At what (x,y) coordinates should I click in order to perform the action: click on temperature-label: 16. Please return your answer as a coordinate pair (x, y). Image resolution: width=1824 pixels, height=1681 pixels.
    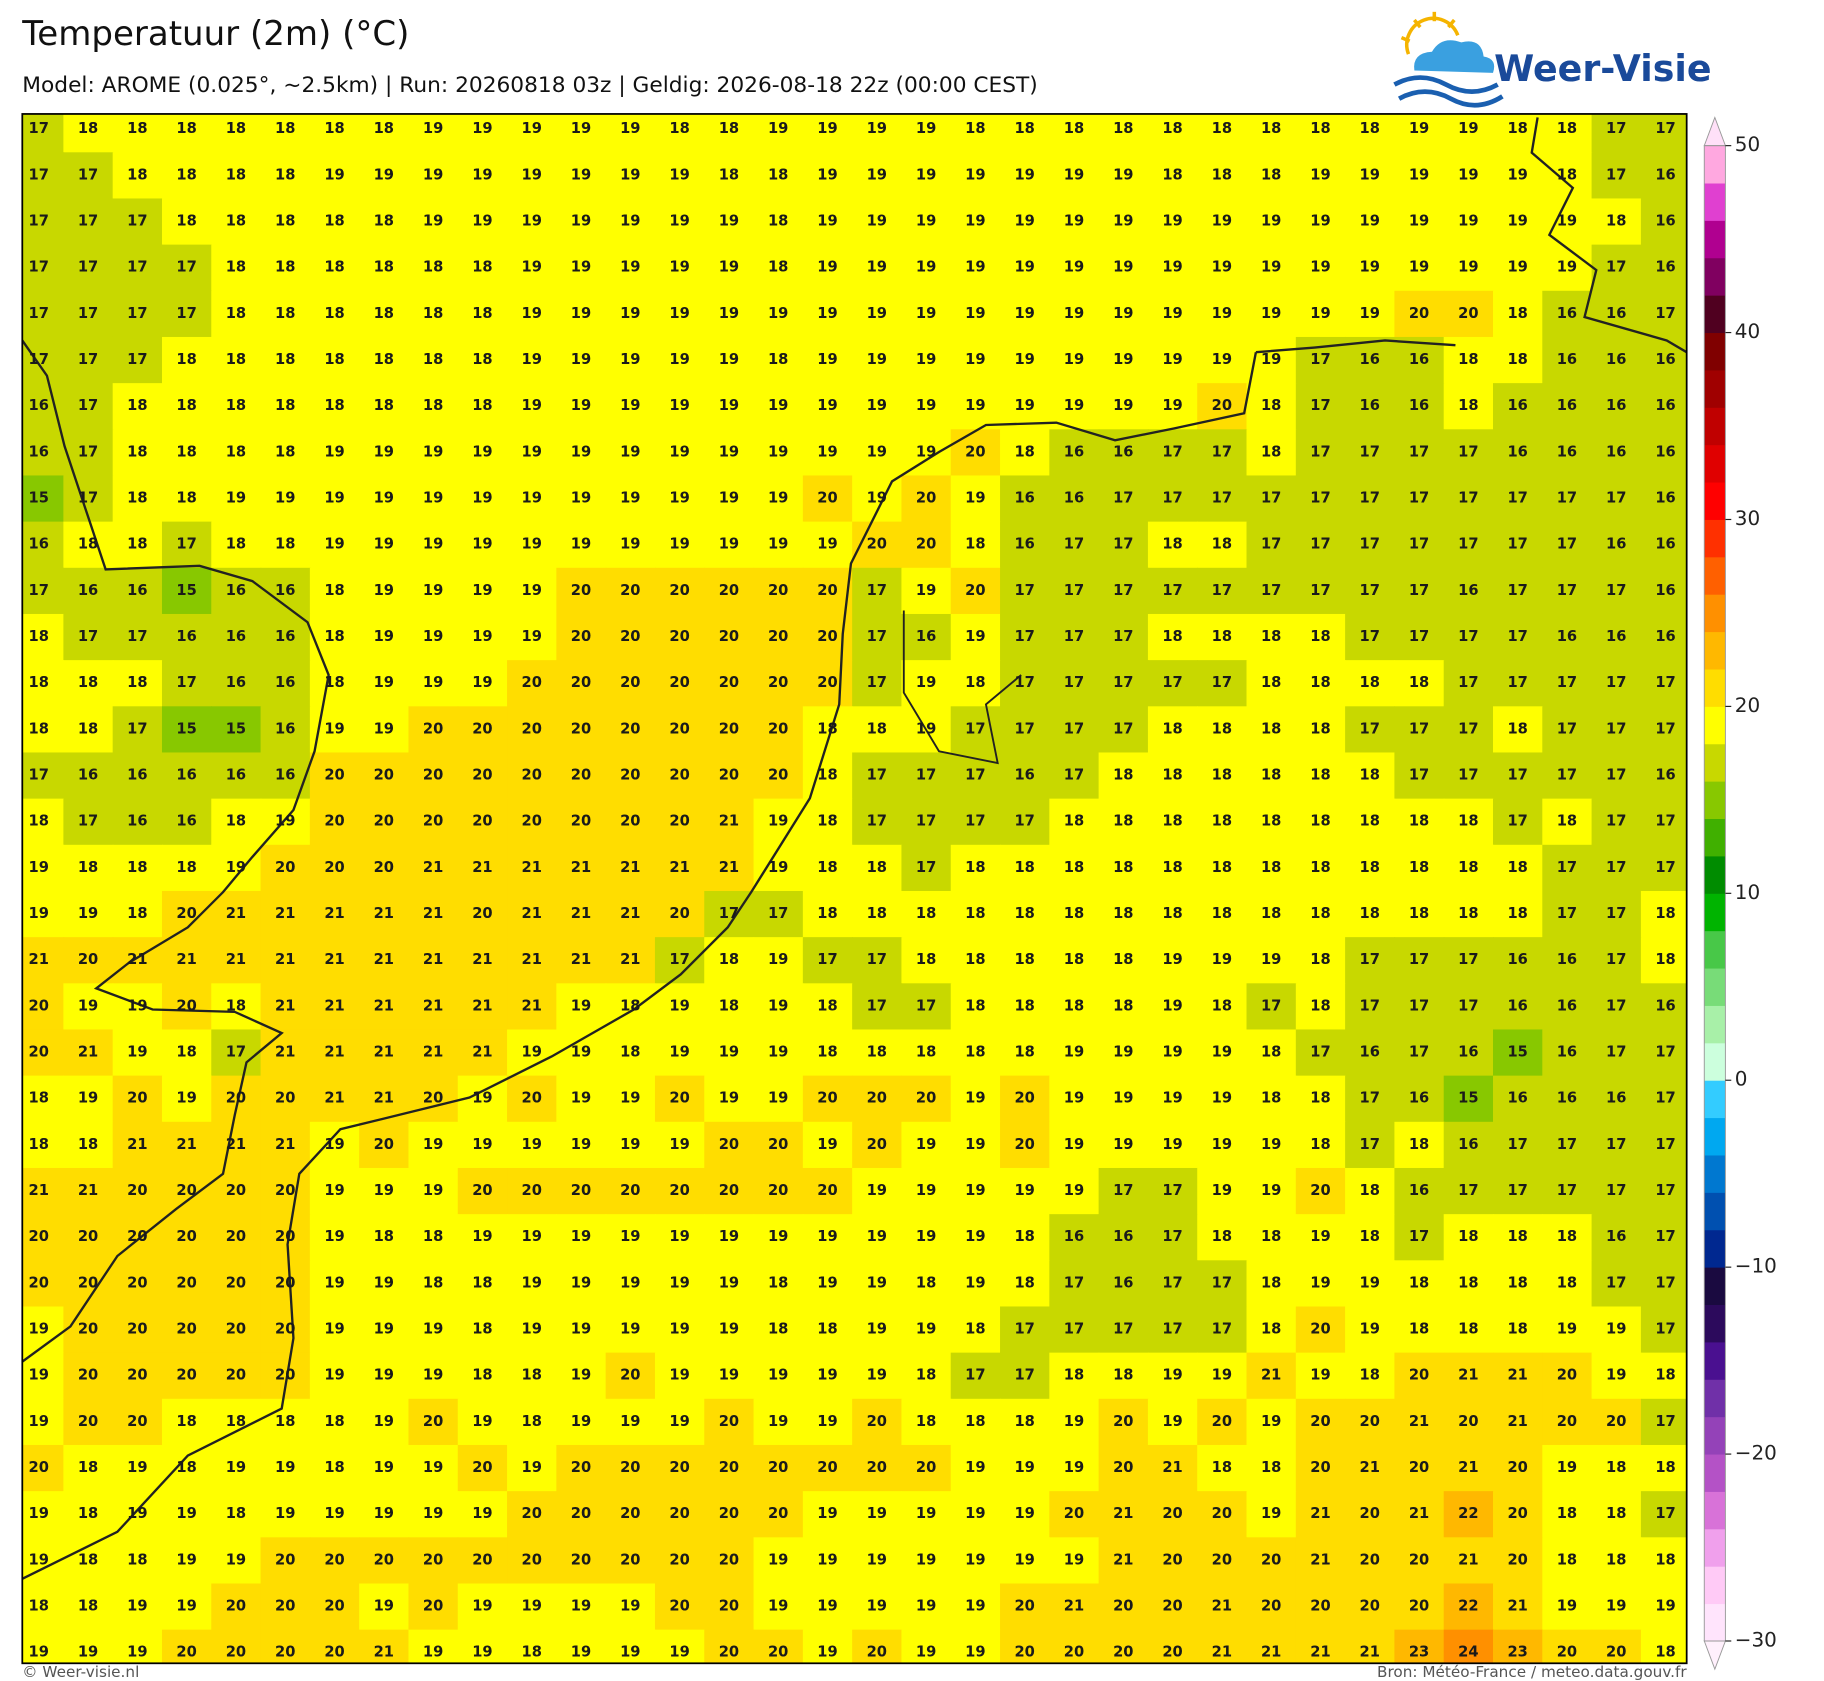
    Looking at the image, I should click on (1468, 1052).